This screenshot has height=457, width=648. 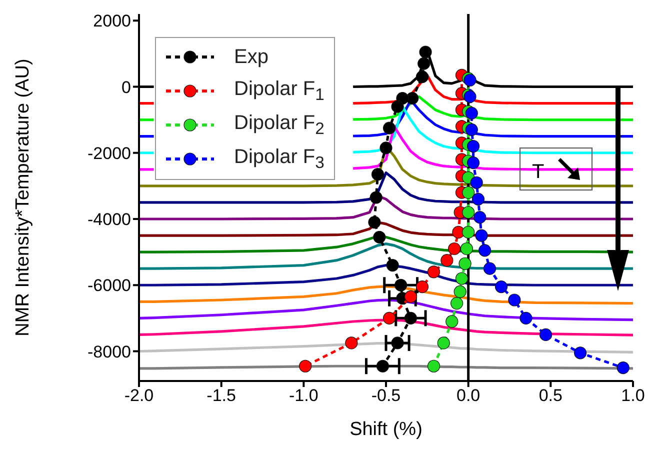 I want to click on y-tick-label: -8000, so click(x=109, y=352).